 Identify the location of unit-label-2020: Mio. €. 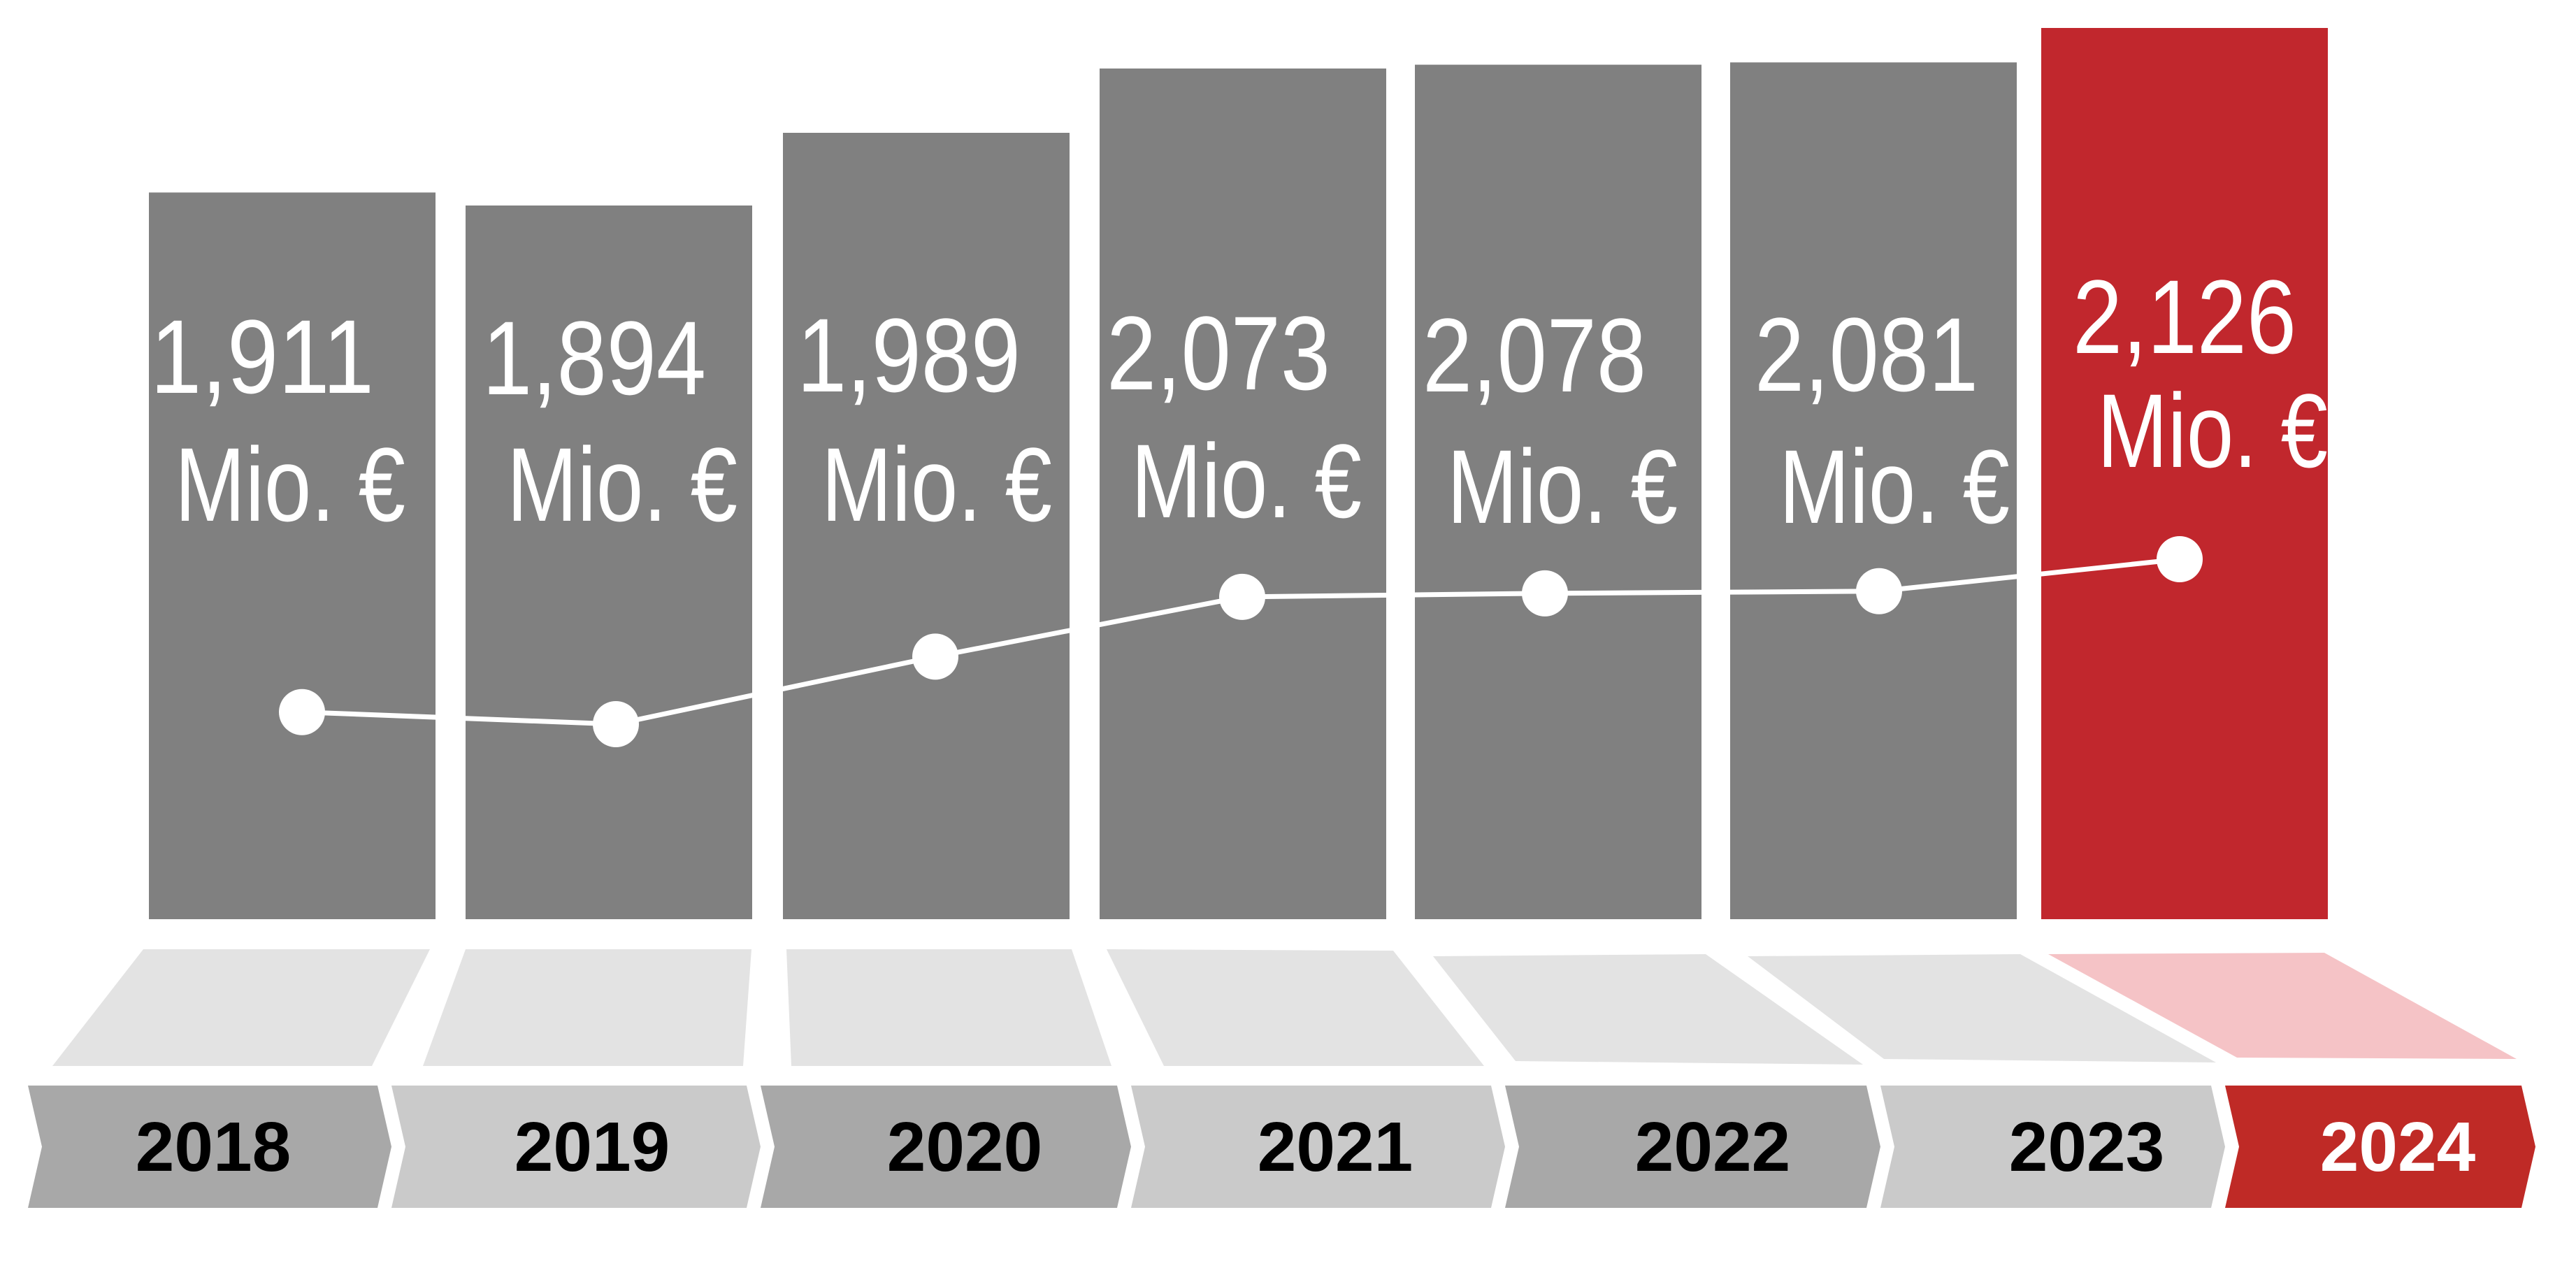
(936, 484).